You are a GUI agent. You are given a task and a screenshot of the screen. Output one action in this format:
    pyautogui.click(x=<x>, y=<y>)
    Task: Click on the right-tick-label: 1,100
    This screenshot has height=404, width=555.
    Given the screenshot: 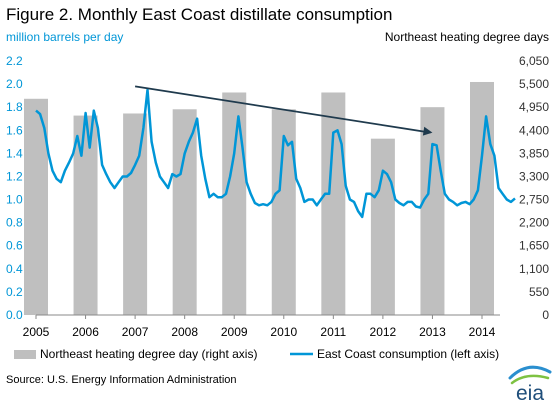 What is the action you would take?
    pyautogui.click(x=534, y=269)
    